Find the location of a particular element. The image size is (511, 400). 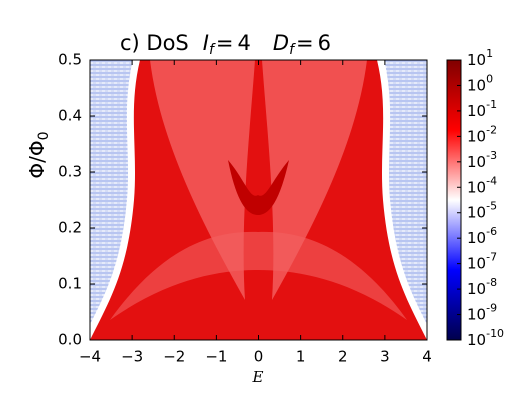

colorbar-tick-label: 10⁻⁶ is located at coordinates (482, 236).